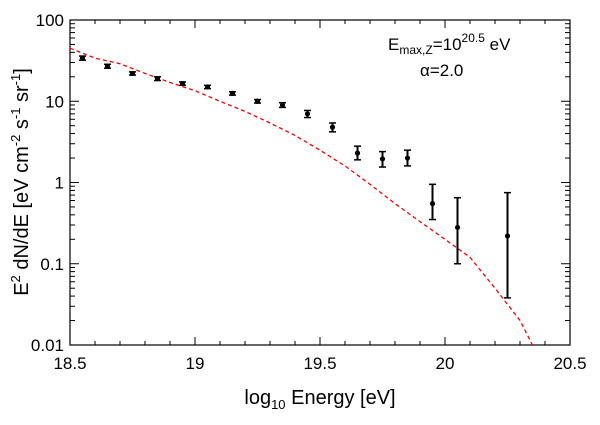  I want to click on y-tick-label: 0.1, so click(52, 264).